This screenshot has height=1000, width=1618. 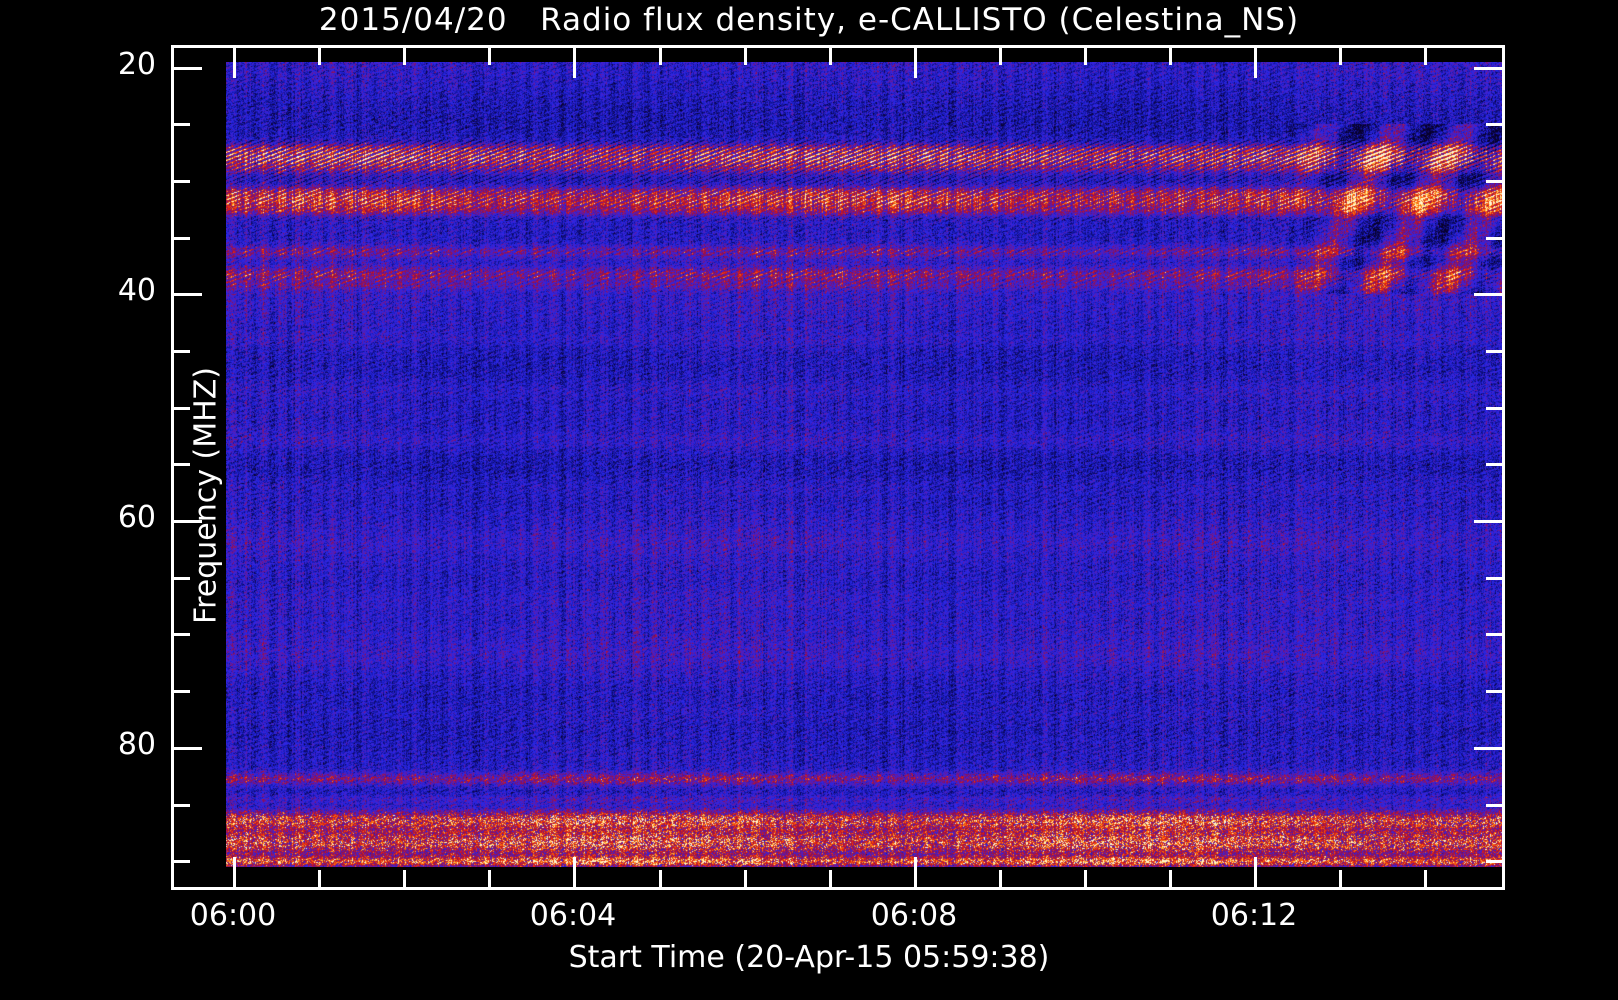 What do you see at coordinates (573, 915) in the screenshot?
I see `x-tick-label-1: 06:04` at bounding box center [573, 915].